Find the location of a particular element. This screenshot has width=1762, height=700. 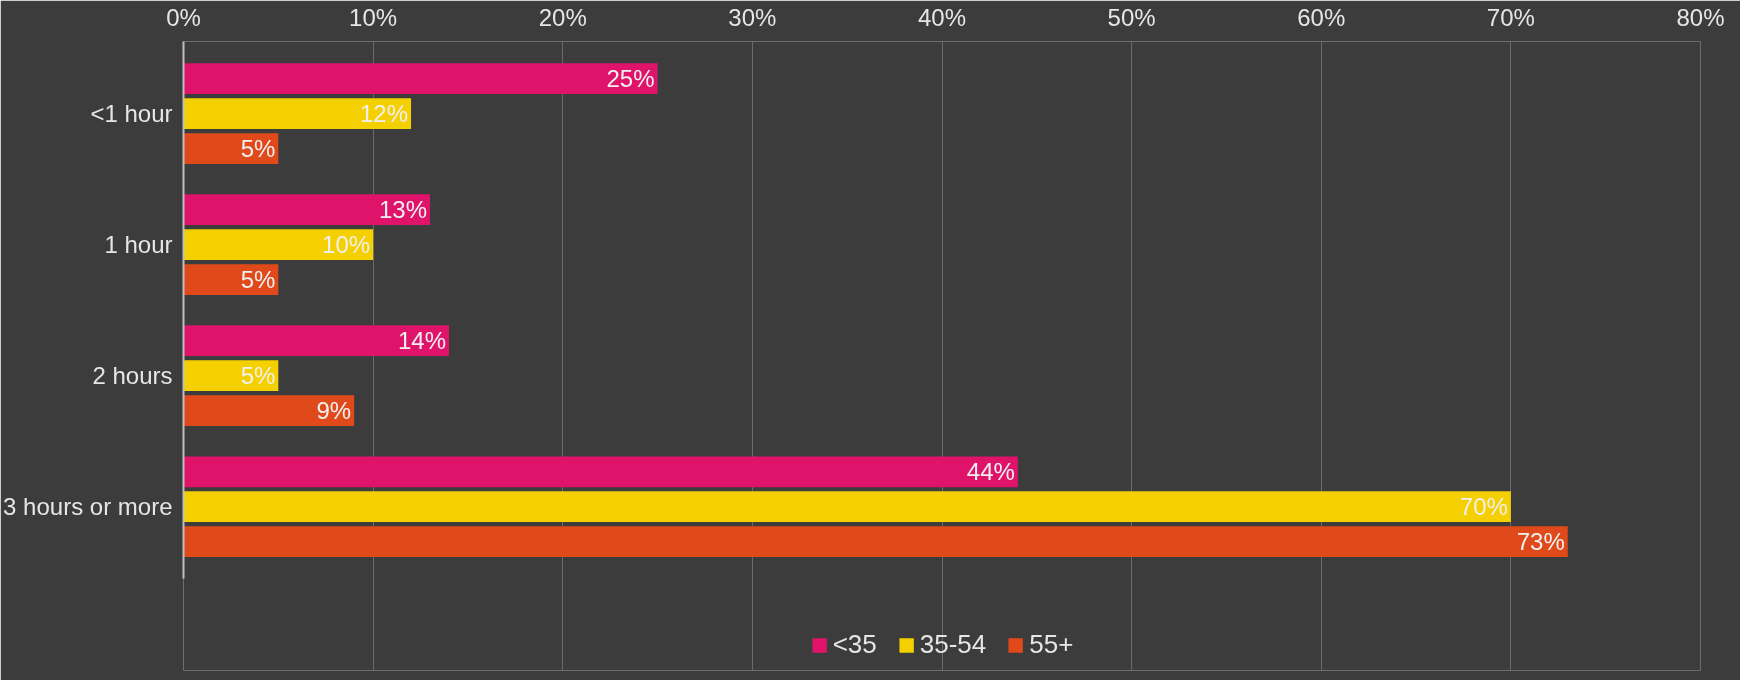

x-tick-label: 70% is located at coordinates (1510, 17).